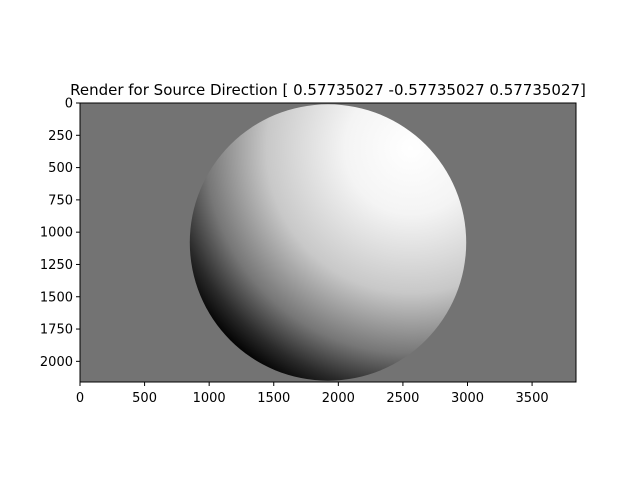 This screenshot has height=480, width=640. I want to click on y-tick-label: 750, so click(60, 200).